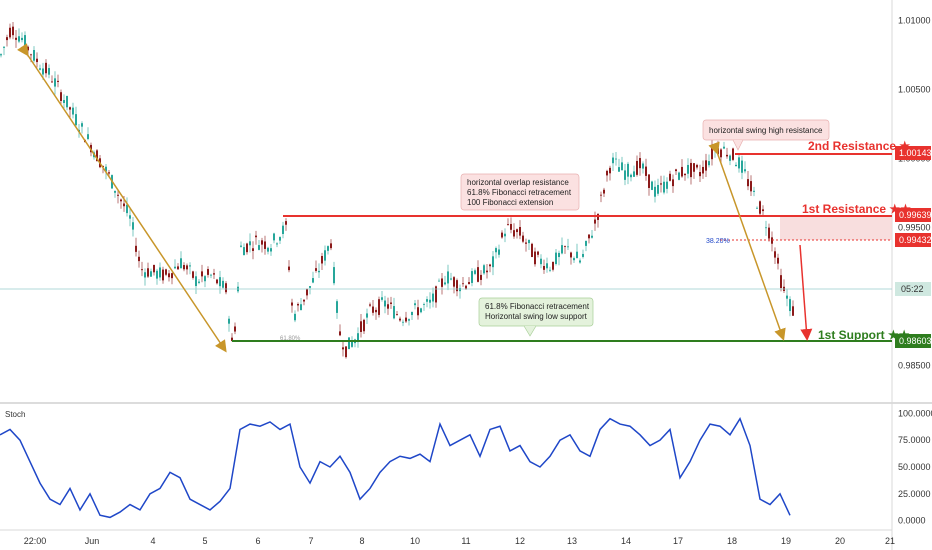  I want to click on time-axis-tick: 12, so click(520, 541).